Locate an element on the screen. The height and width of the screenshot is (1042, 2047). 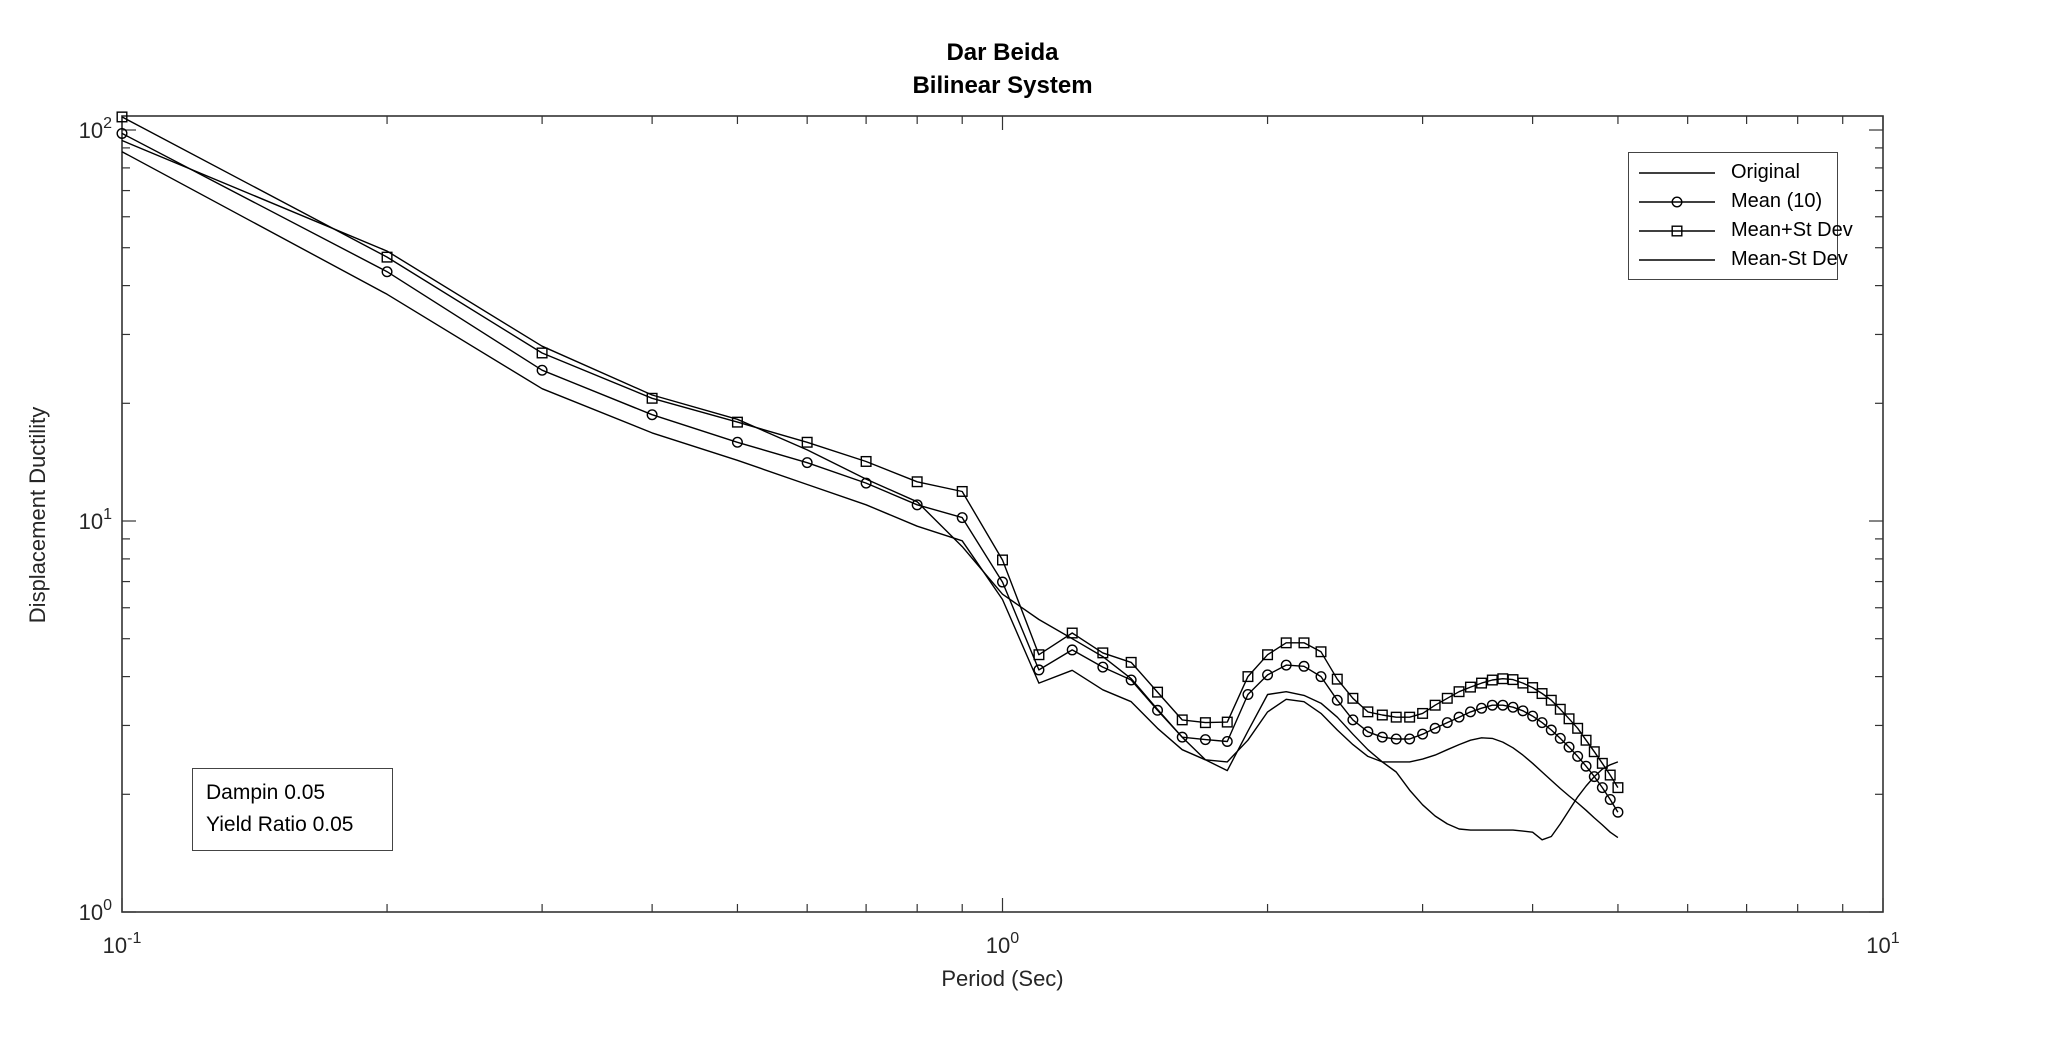
legend-item-mean-st-dev: Mean+St Dev is located at coordinates (1741, 230).